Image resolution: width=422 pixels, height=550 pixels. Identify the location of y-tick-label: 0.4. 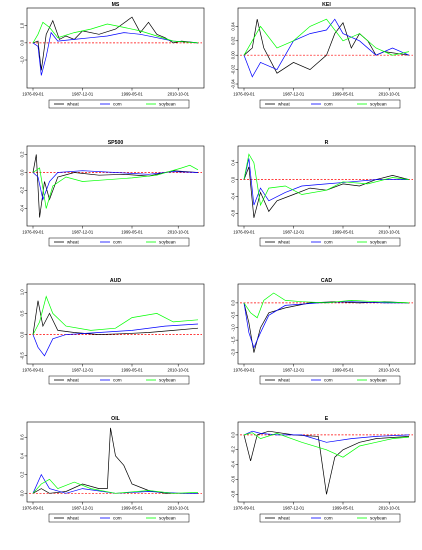
(233, 162).